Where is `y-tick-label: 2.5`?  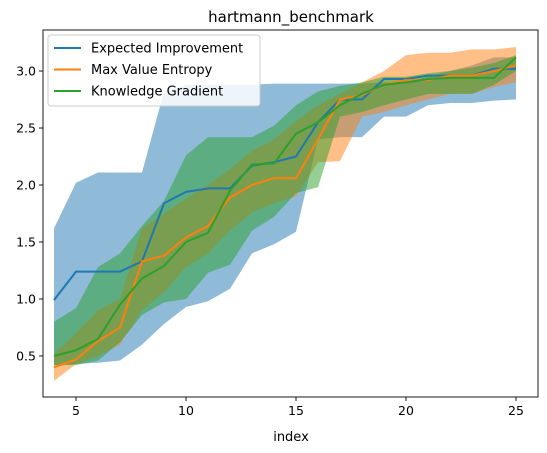 y-tick-label: 2.5 is located at coordinates (26, 128).